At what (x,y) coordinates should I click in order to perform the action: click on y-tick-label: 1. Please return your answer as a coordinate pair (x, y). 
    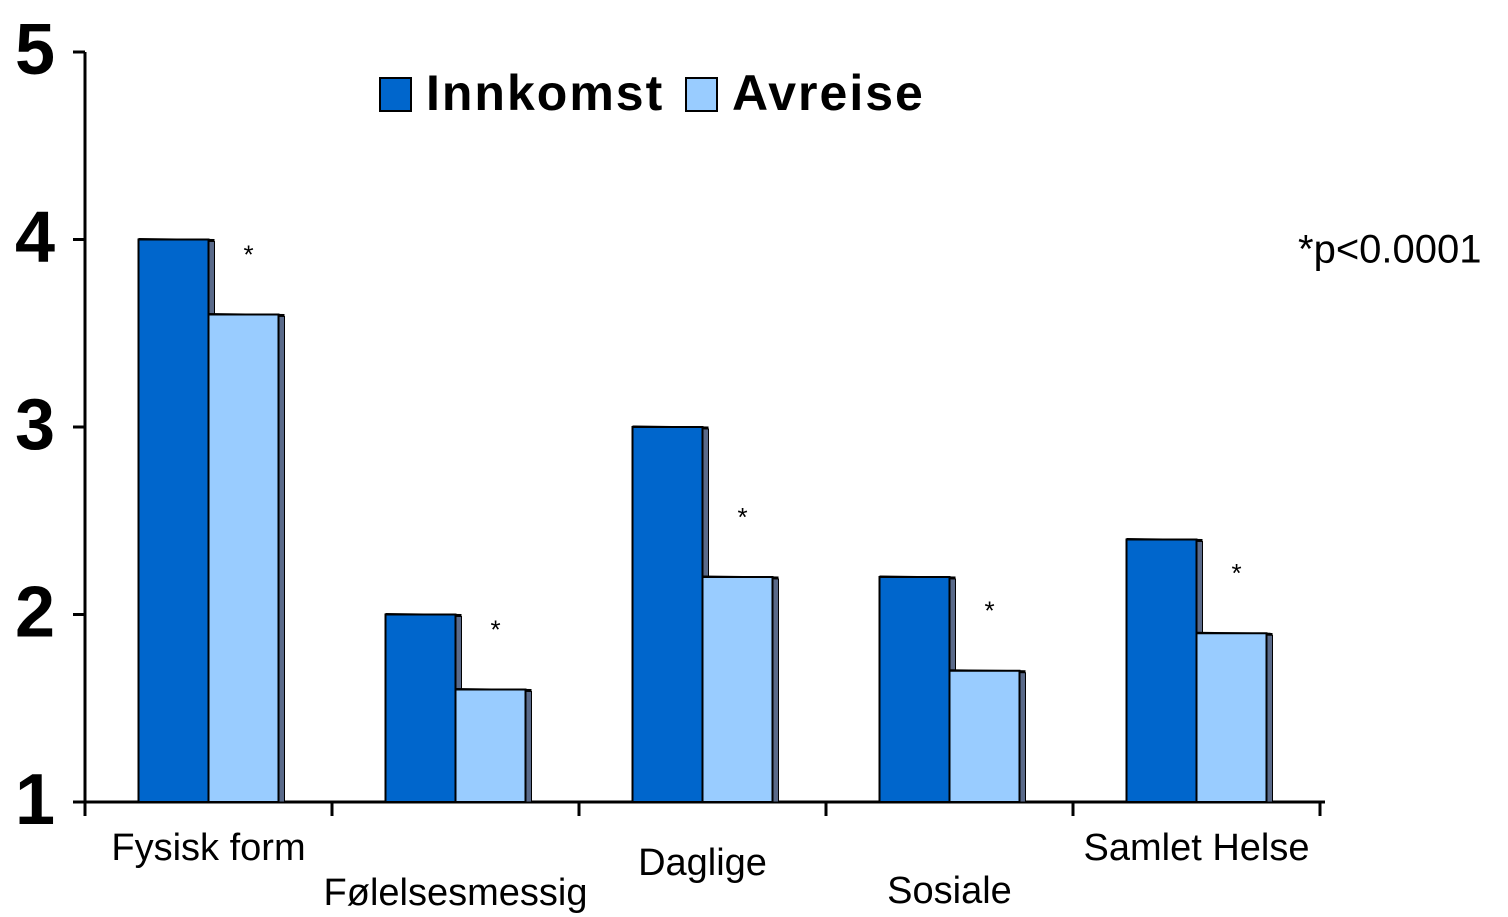
    Looking at the image, I should click on (35, 800).